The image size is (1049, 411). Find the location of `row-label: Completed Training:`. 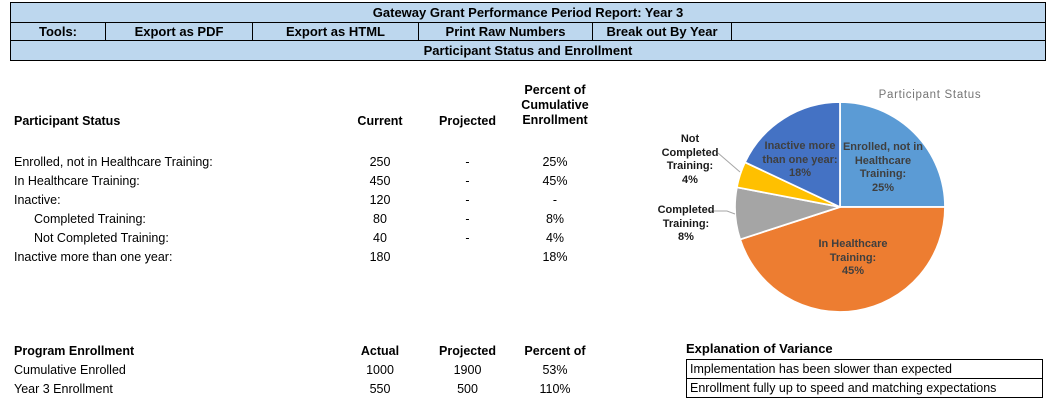

row-label: Completed Training: is located at coordinates (90, 218).